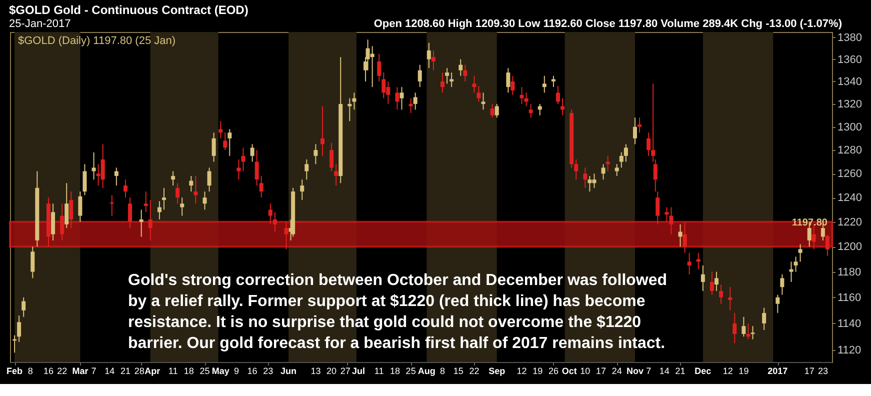  Describe the element at coordinates (427, 371) in the screenshot. I see `x-tick-label: Aug` at that location.